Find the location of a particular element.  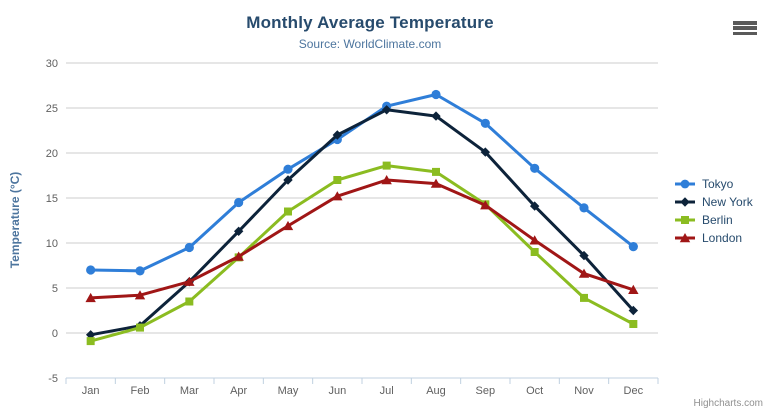

y-axis-label: 10 is located at coordinates (52, 244).